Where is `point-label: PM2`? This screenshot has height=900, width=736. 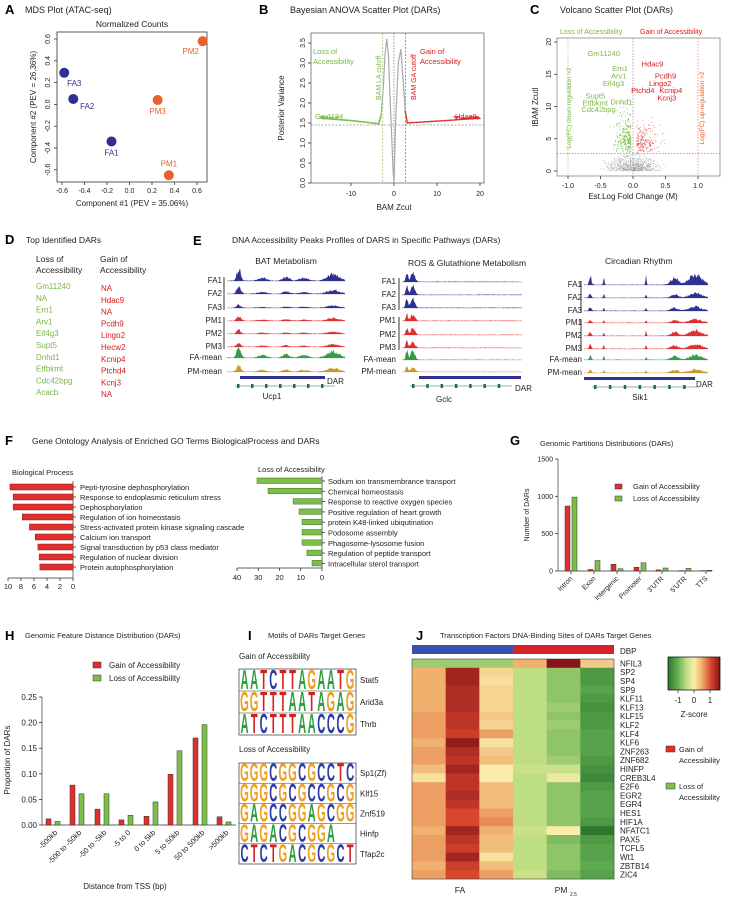
point-label: PM2 is located at coordinates (190, 51).